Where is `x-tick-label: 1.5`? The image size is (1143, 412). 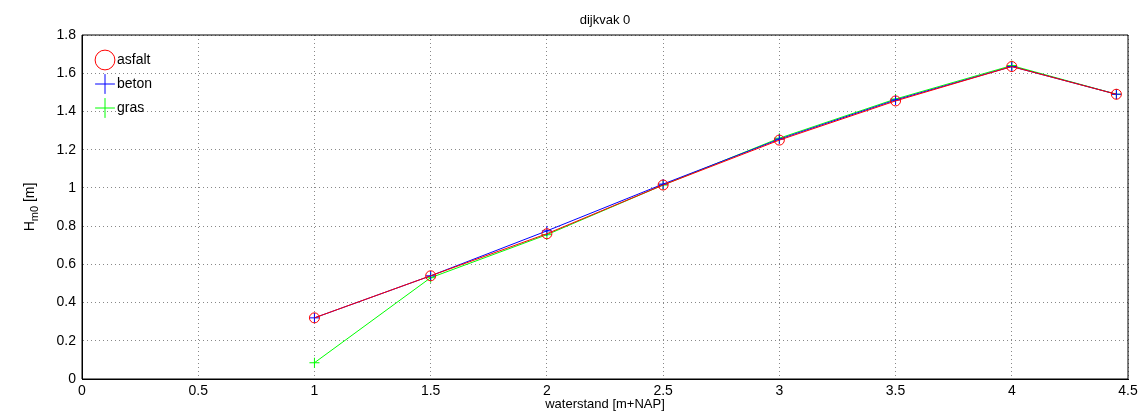
x-tick-label: 1.5 is located at coordinates (430, 390).